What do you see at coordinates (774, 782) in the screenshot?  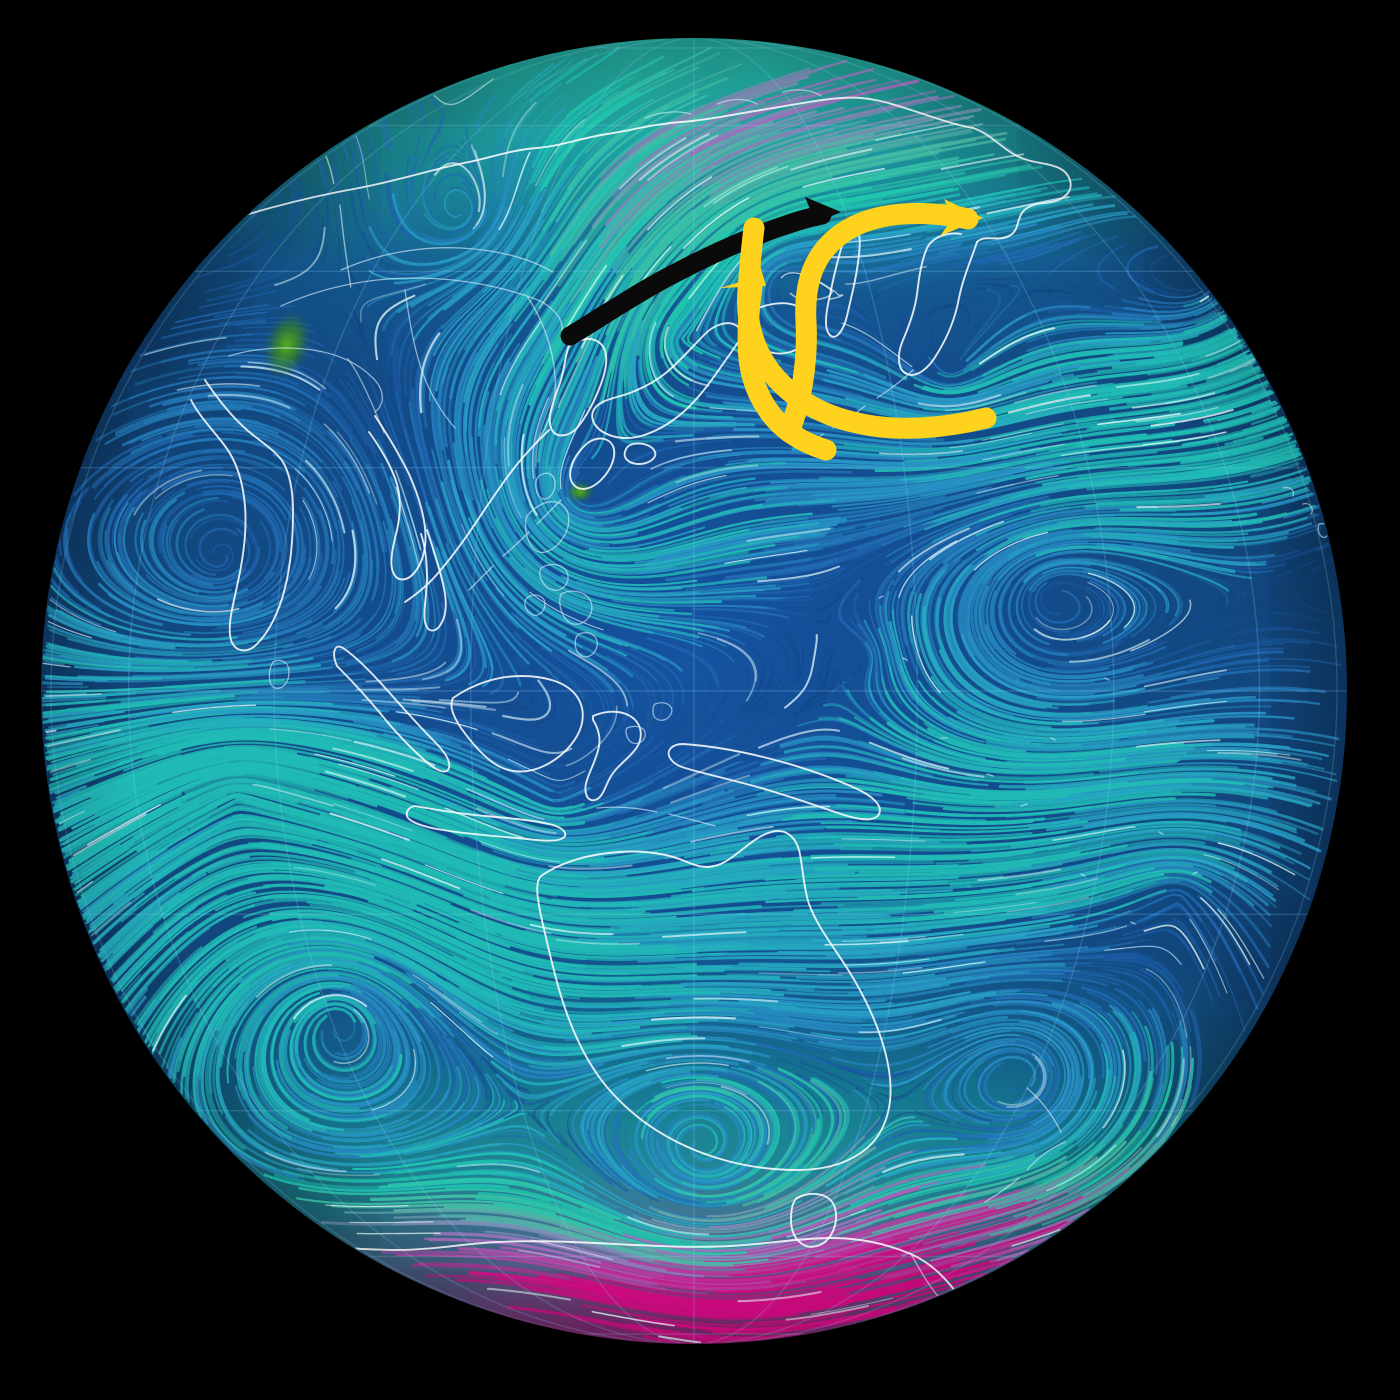 I see `coastline-new-guinea` at bounding box center [774, 782].